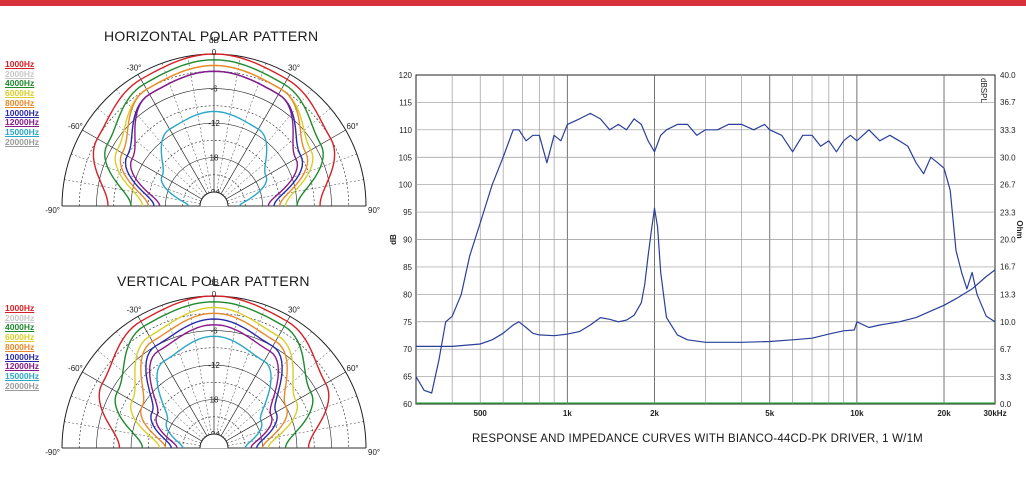  I want to click on vertical-angle-label: 60°, so click(353, 368).